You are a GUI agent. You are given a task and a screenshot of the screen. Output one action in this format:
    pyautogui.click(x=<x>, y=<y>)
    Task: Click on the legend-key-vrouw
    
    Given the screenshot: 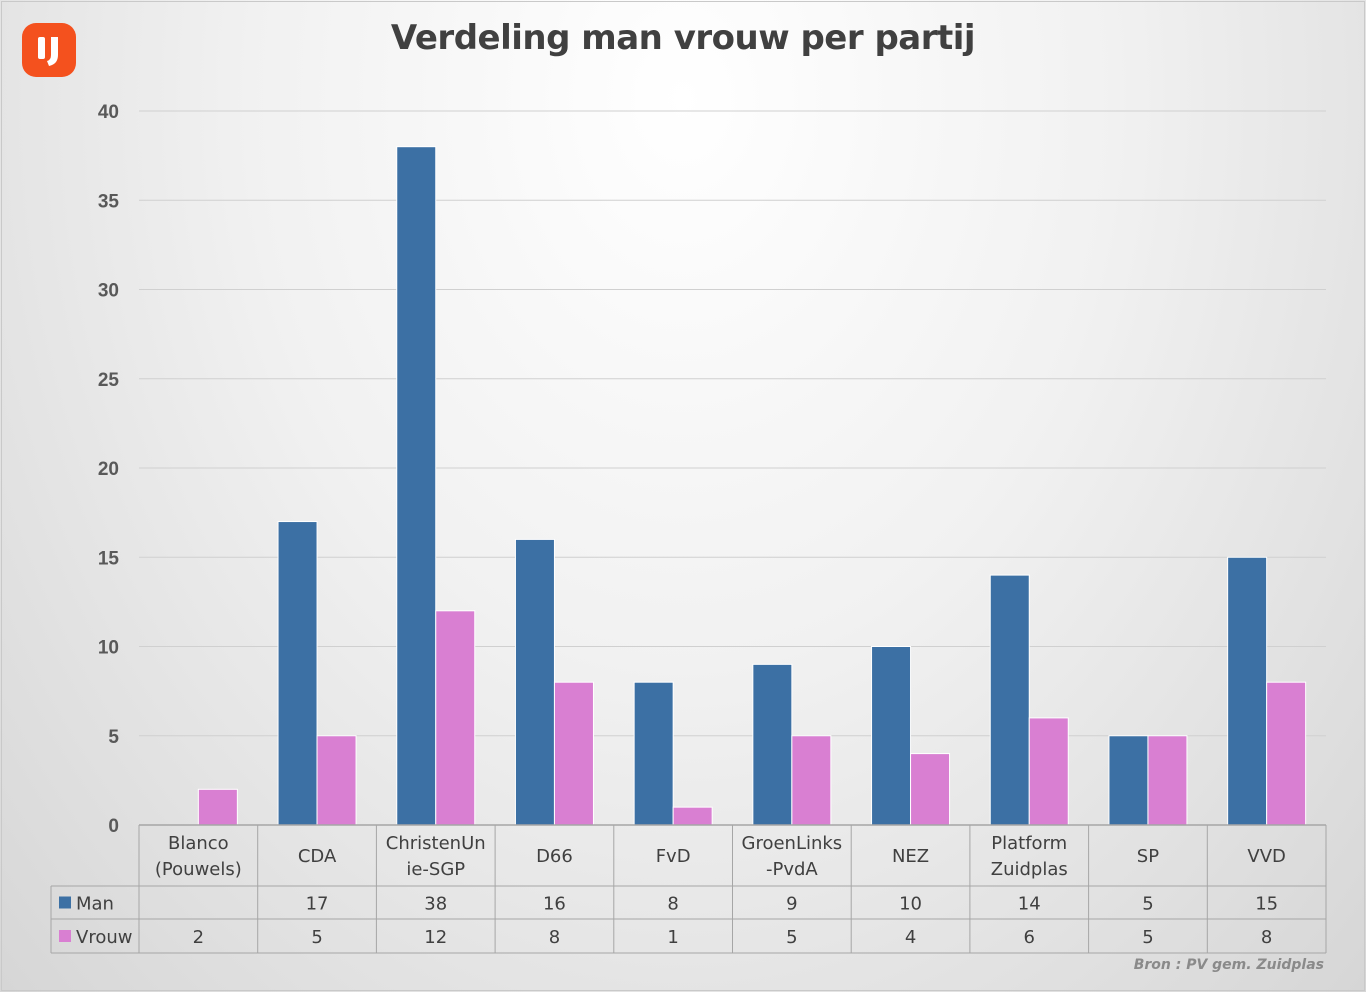 What is the action you would take?
    pyautogui.click(x=65, y=936)
    